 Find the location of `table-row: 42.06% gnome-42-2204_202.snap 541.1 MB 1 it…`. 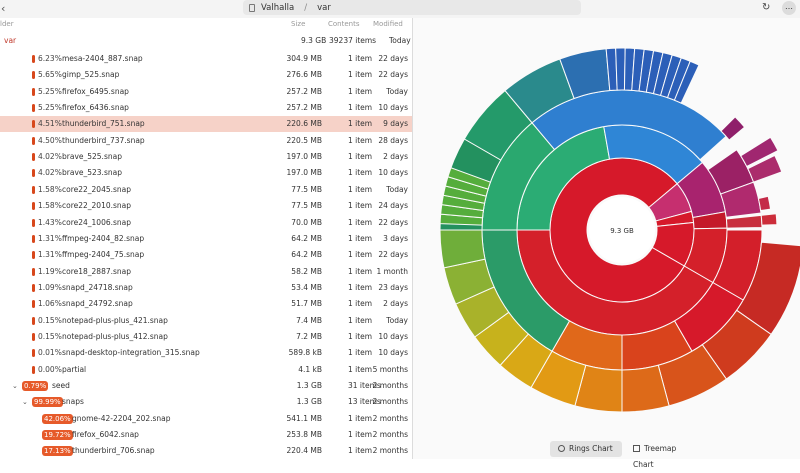

table-row: 42.06% gnome-42-2204_202.snap 541.1 MB 1 it… is located at coordinates (206, 419).